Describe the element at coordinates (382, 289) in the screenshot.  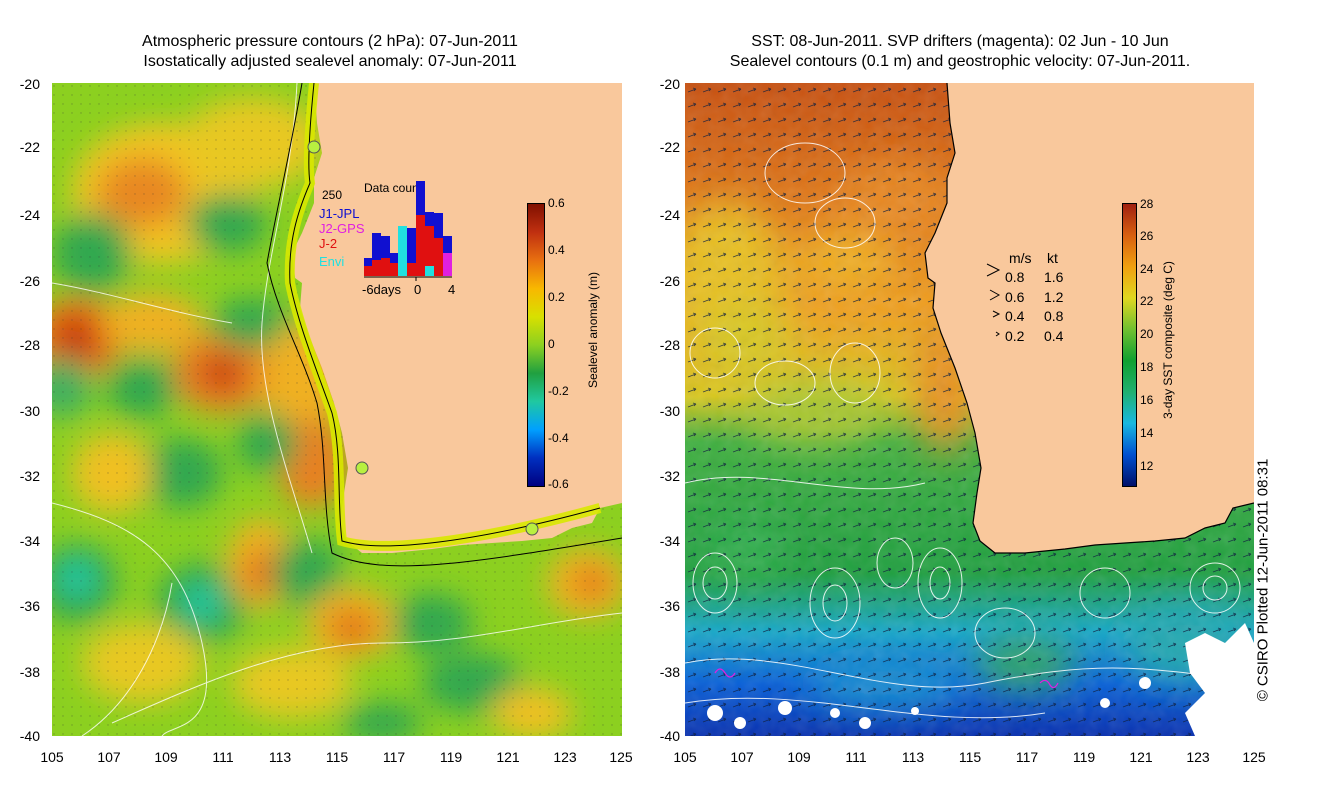
I see `data-count-xlabel-start: -6days` at that location.